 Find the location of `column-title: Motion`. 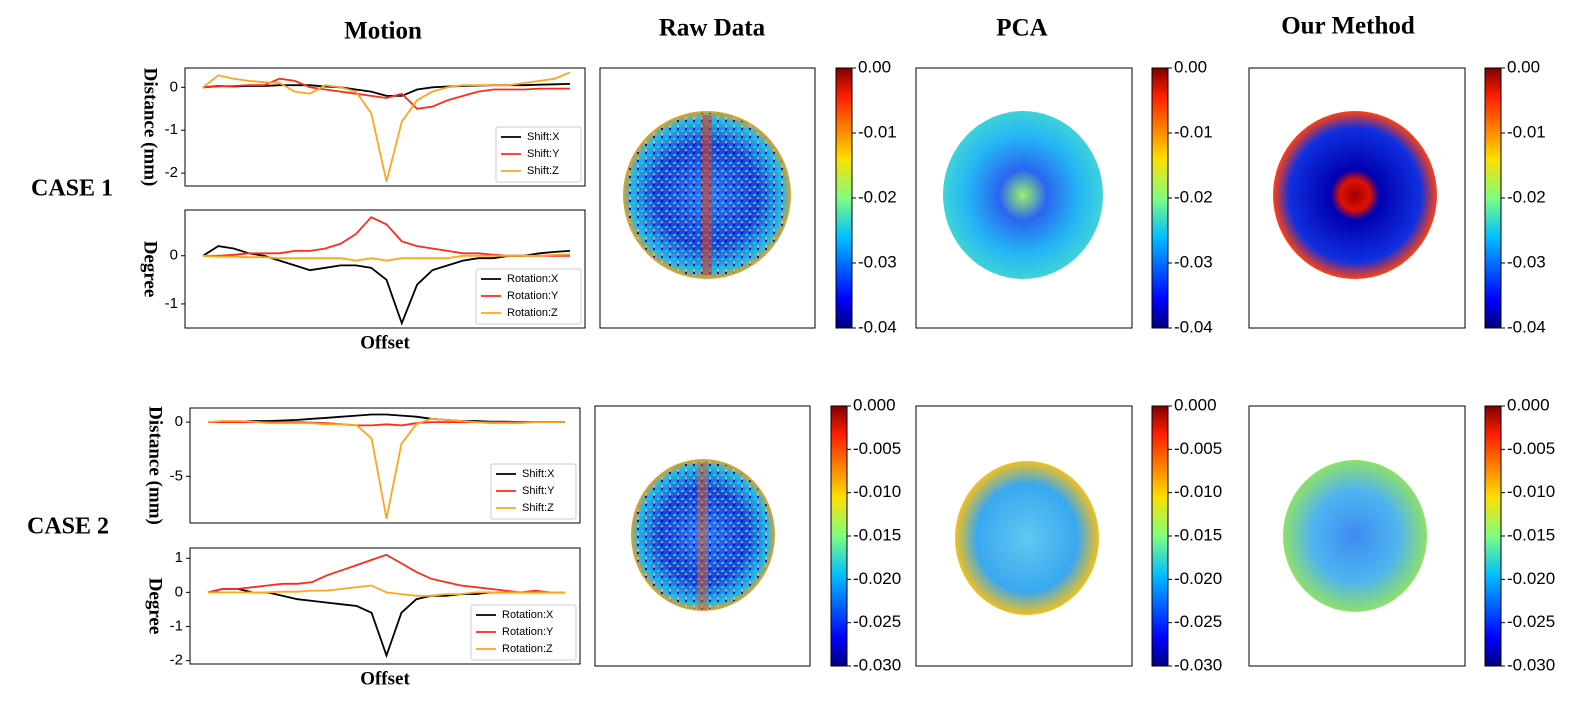

column-title: Motion is located at coordinates (383, 31).